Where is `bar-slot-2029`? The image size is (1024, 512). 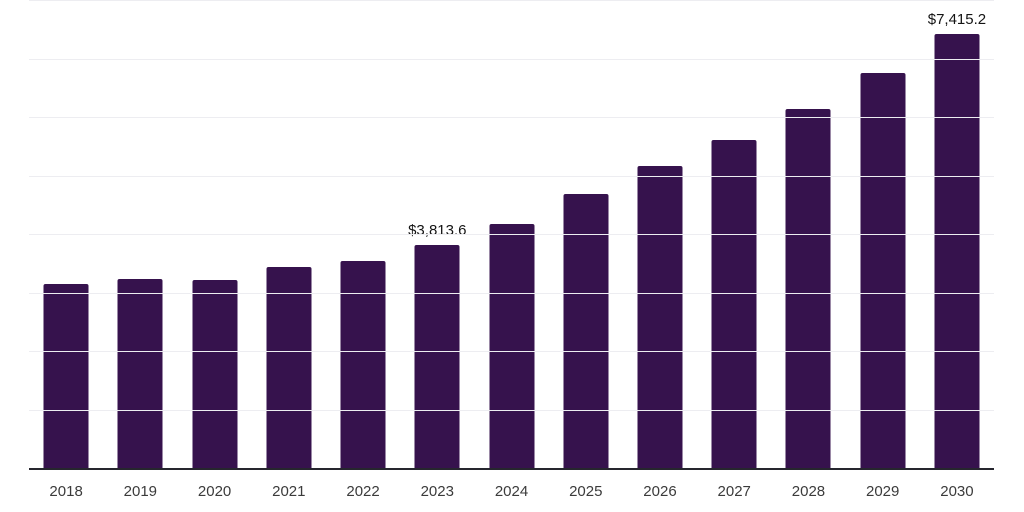 bar-slot-2029 is located at coordinates (883, 235).